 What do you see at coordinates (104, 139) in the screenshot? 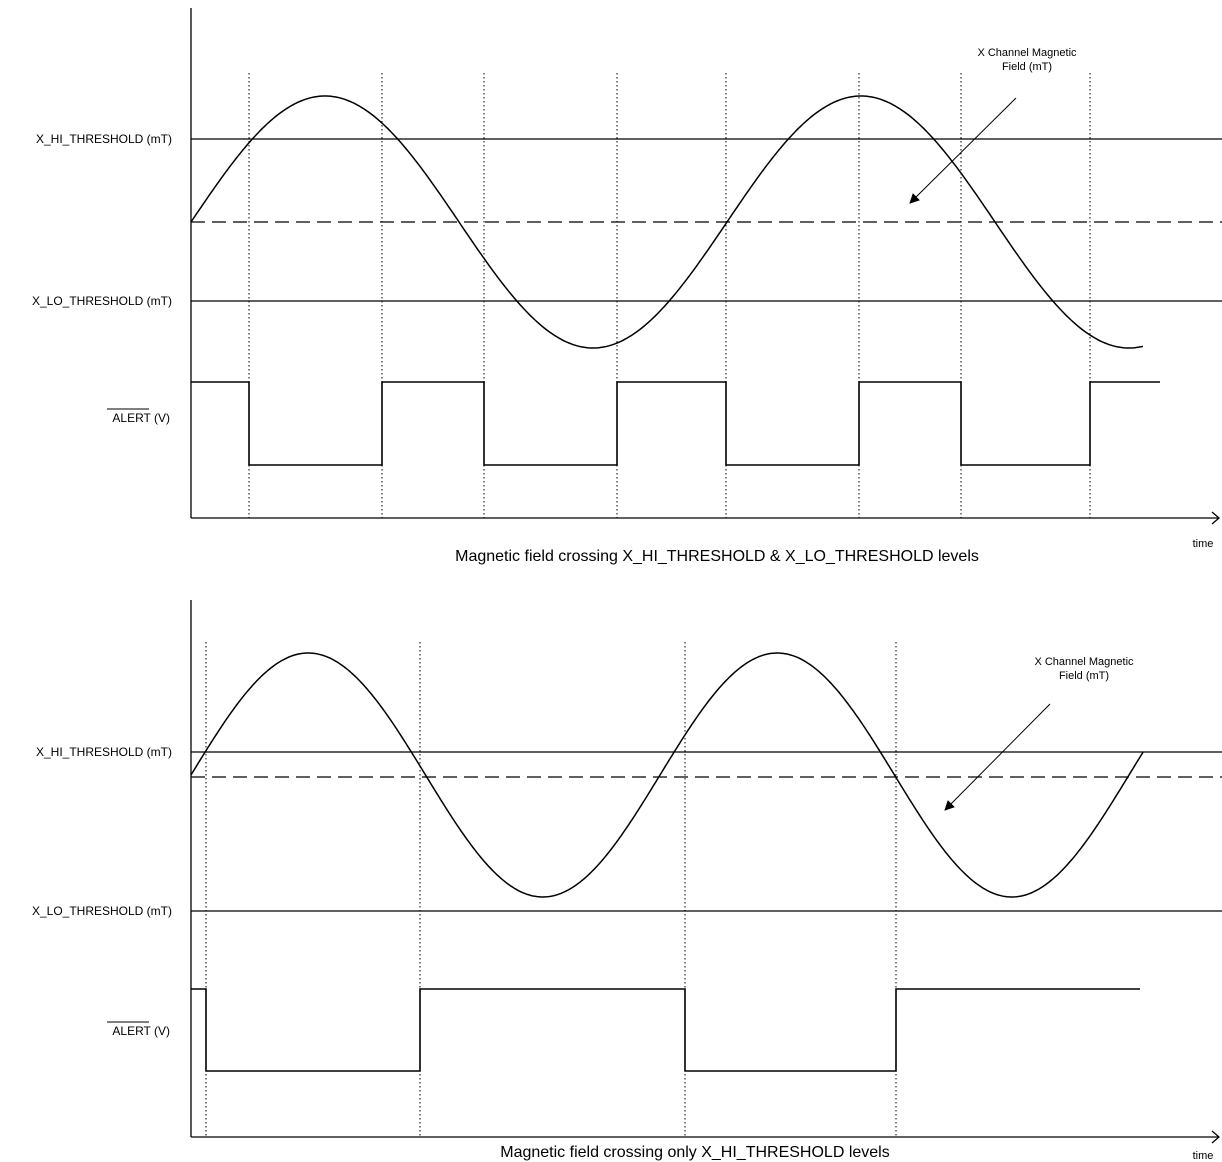
I see `top-hi-threshold-label: X_HI_THRESHOLD (mT)` at bounding box center [104, 139].